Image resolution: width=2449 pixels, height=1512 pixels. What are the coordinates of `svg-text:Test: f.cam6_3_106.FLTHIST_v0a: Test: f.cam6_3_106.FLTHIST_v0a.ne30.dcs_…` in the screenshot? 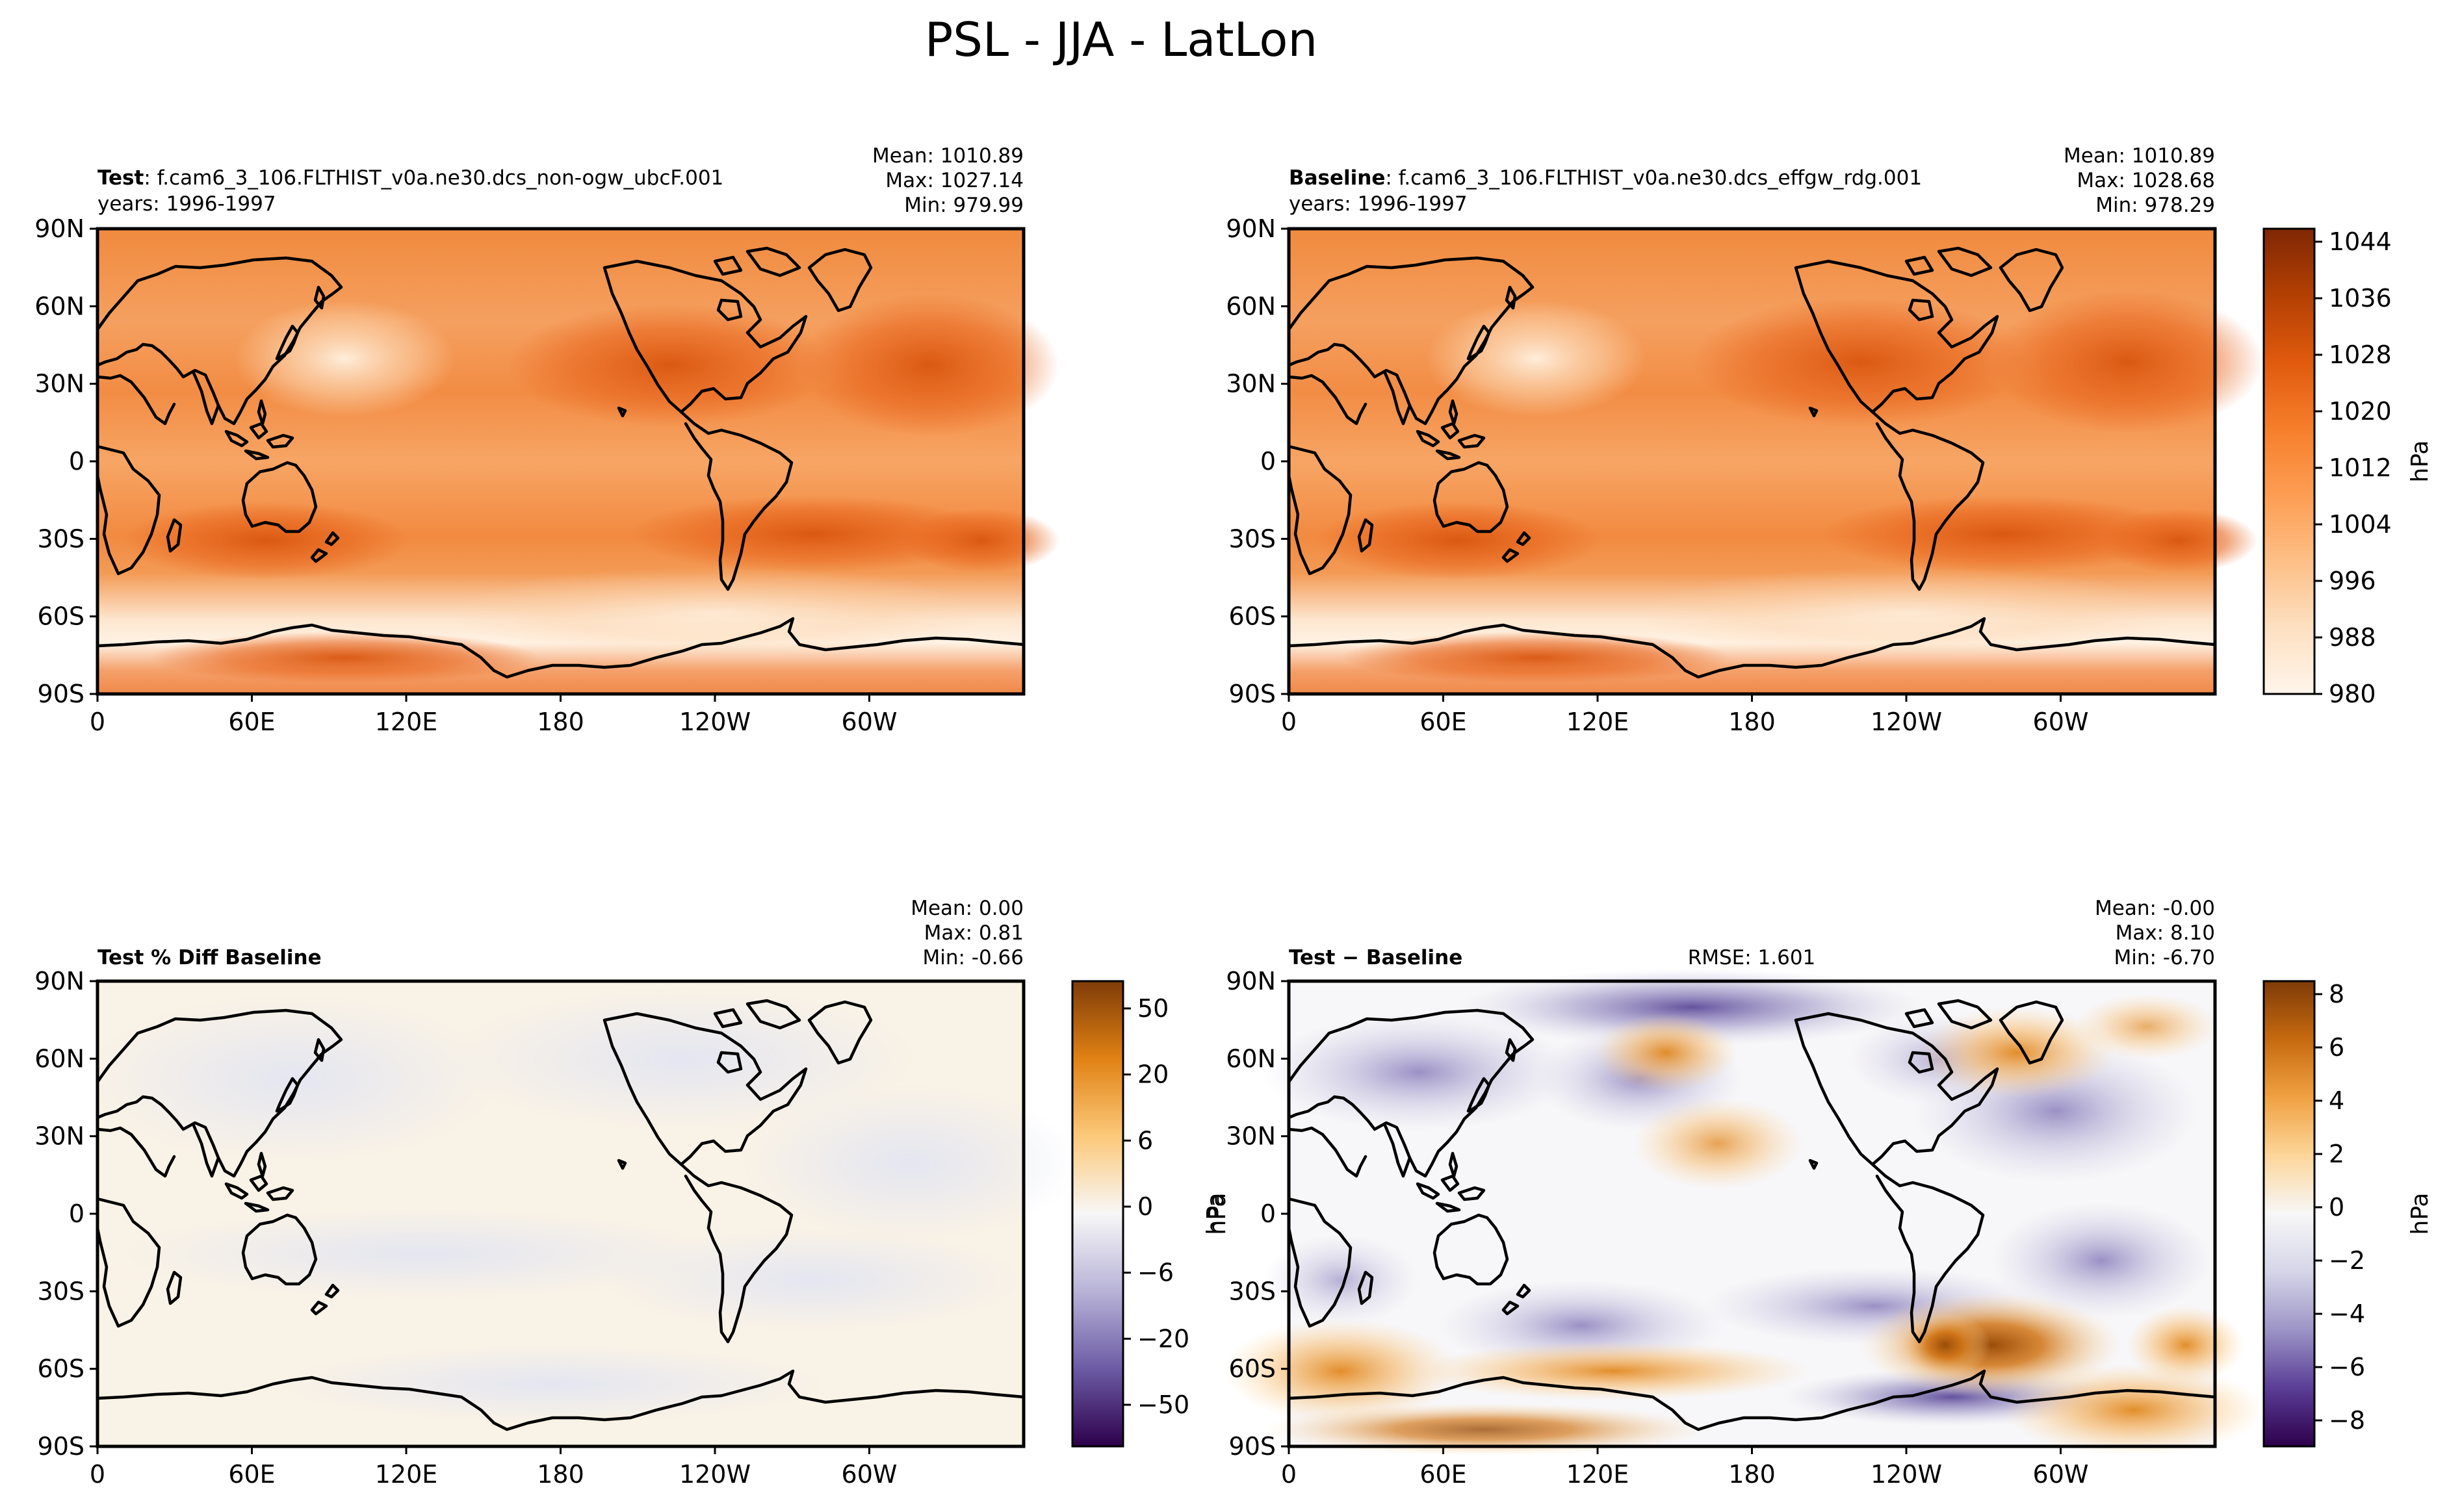 It's located at (410, 178).